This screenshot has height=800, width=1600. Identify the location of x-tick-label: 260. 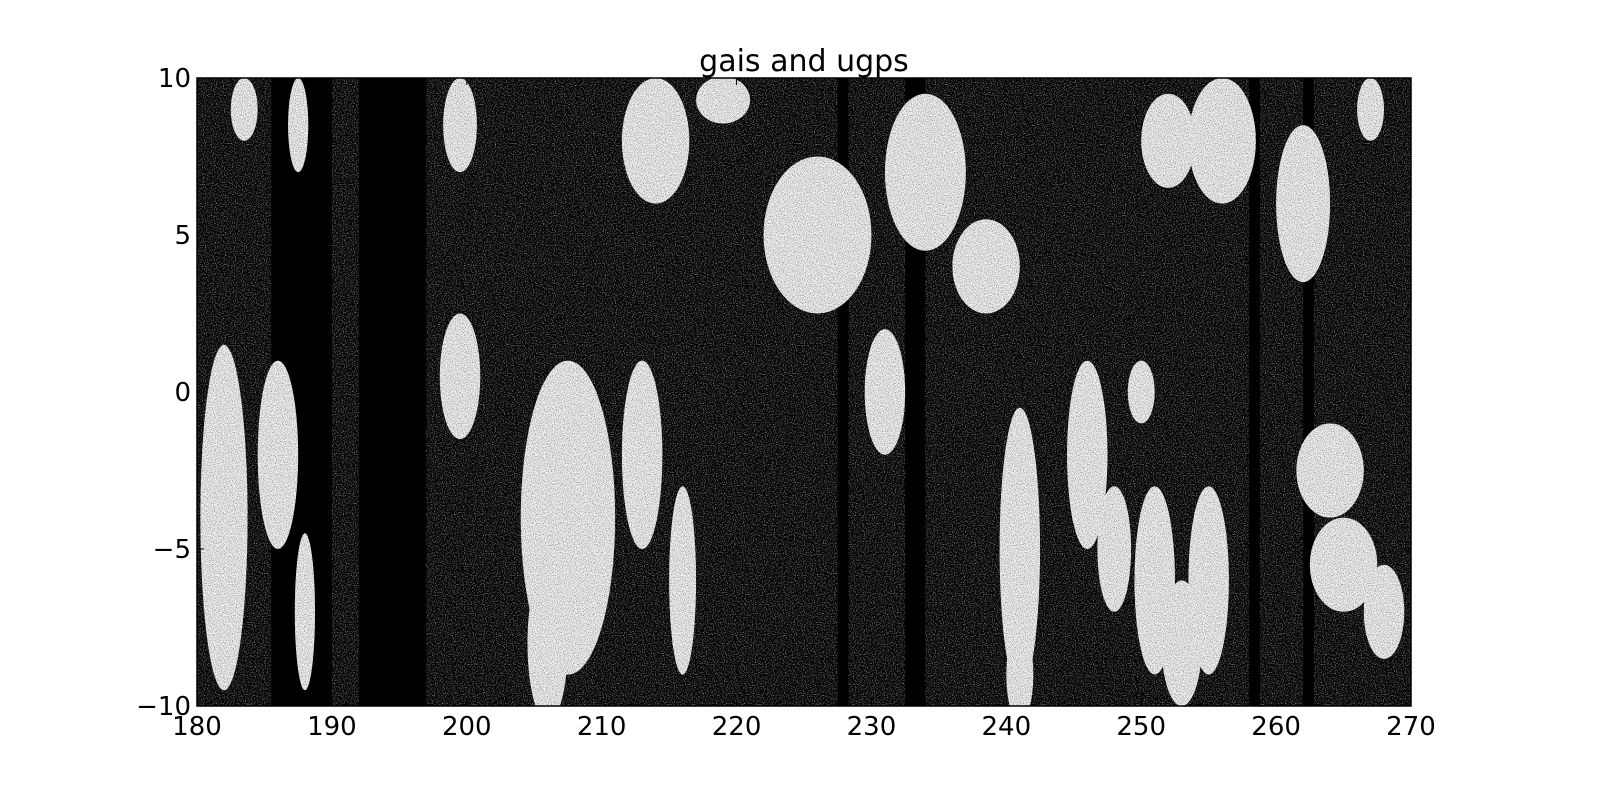
(1276, 727).